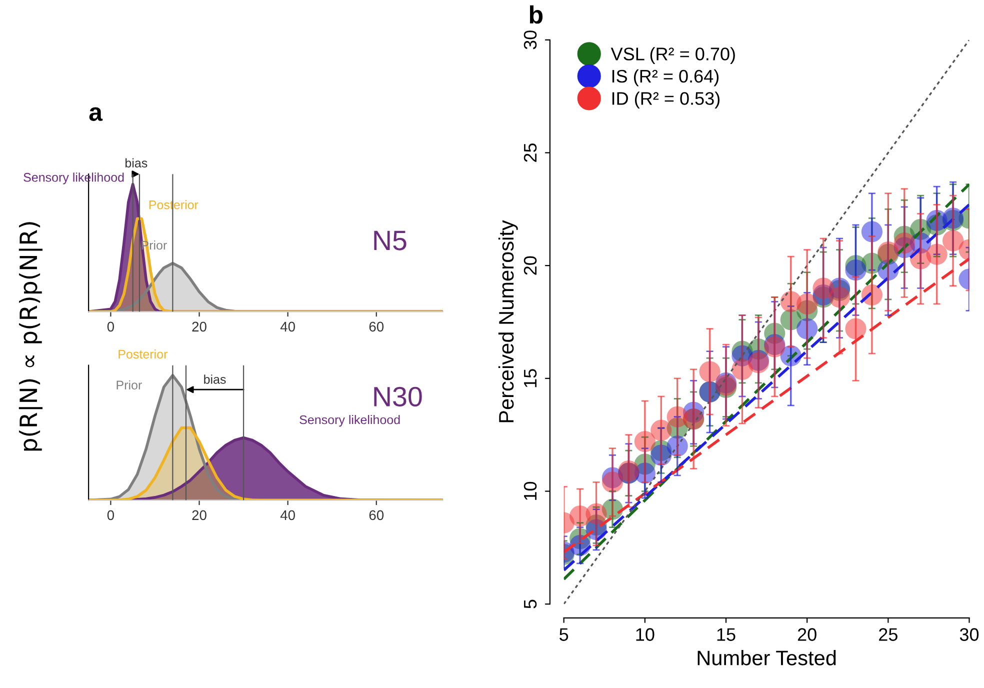 This screenshot has width=984, height=688. Describe the element at coordinates (888, 634) in the screenshot. I see `x-tick-label: 25` at that location.